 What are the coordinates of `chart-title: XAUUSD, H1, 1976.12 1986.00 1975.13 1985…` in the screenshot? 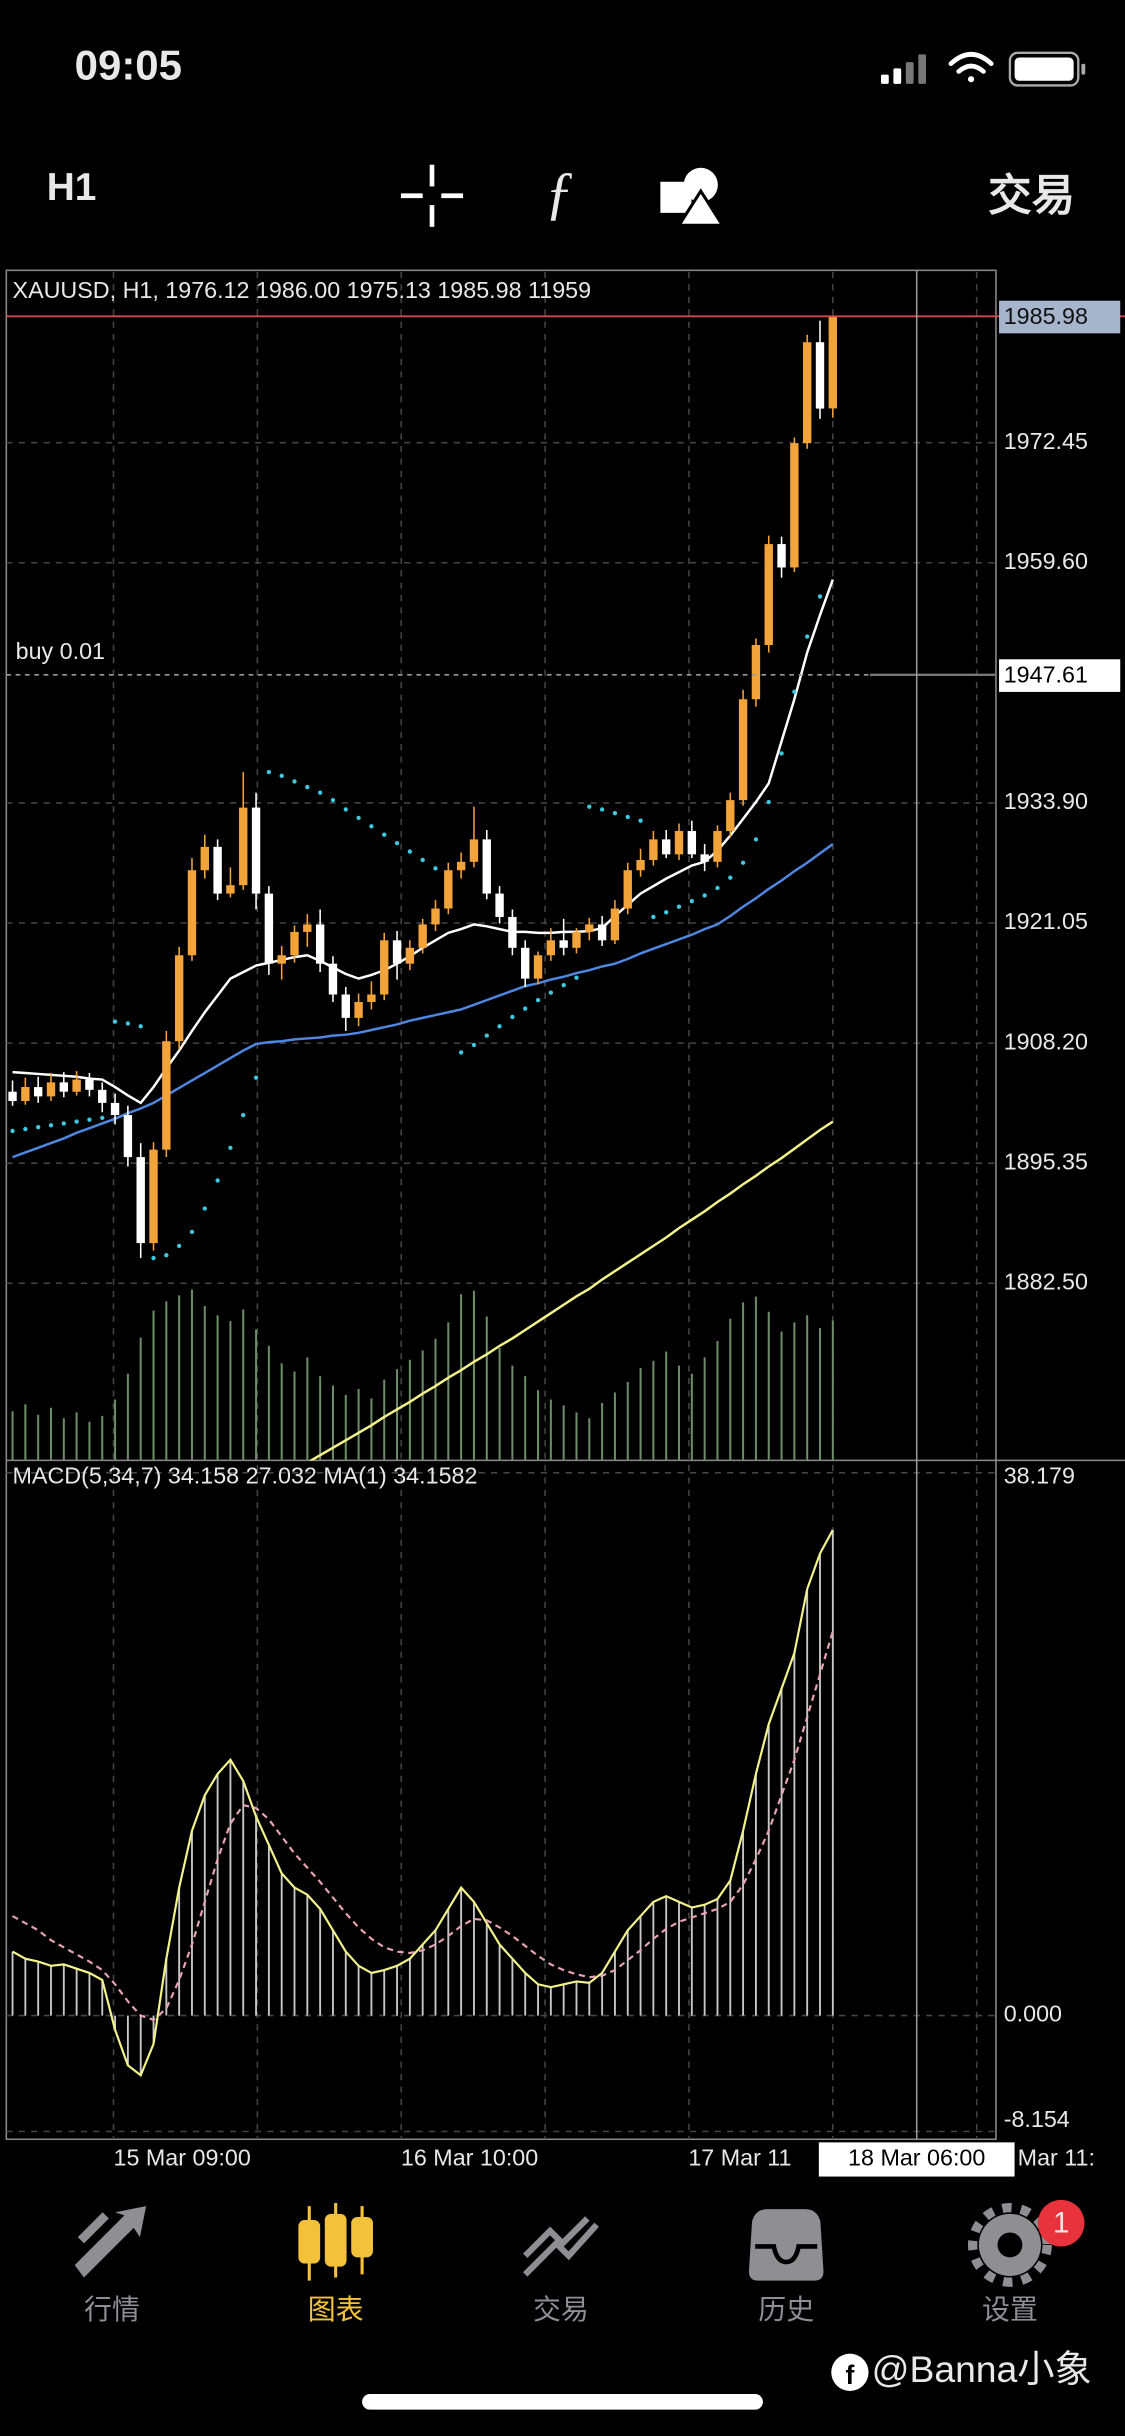 It's located at (302, 290).